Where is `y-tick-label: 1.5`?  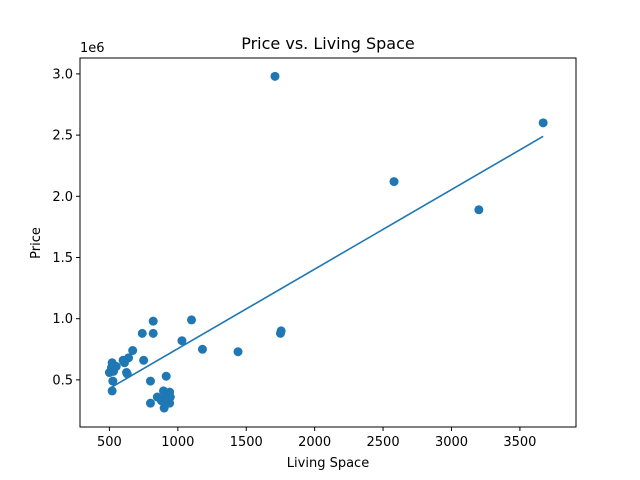
y-tick-label: 1.5 is located at coordinates (62, 258).